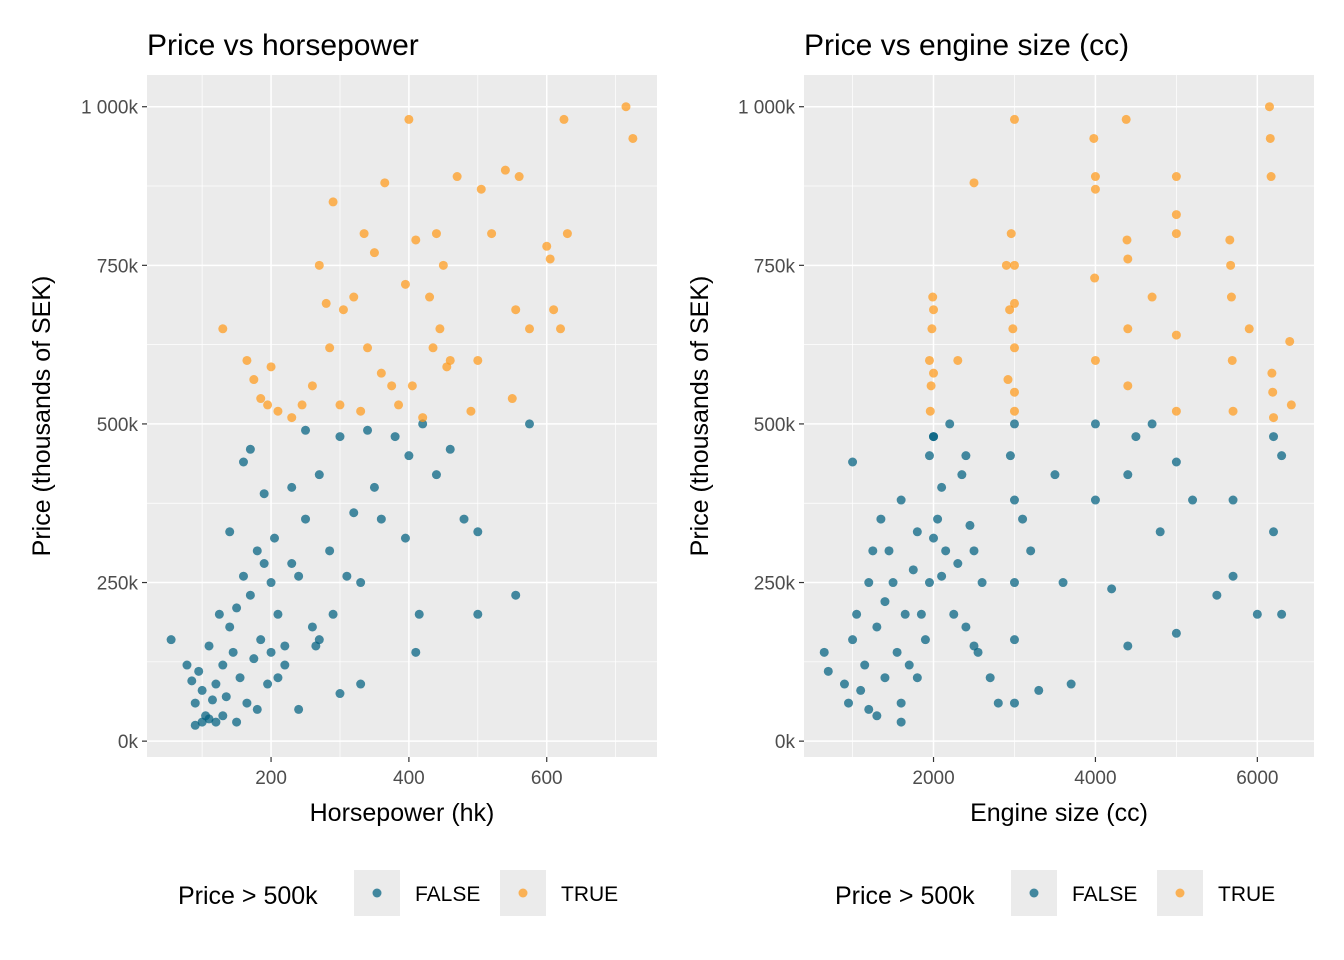 Image resolution: width=1344 pixels, height=960 pixels. Describe the element at coordinates (447, 894) in the screenshot. I see `legend-label-false: FALSE` at that location.